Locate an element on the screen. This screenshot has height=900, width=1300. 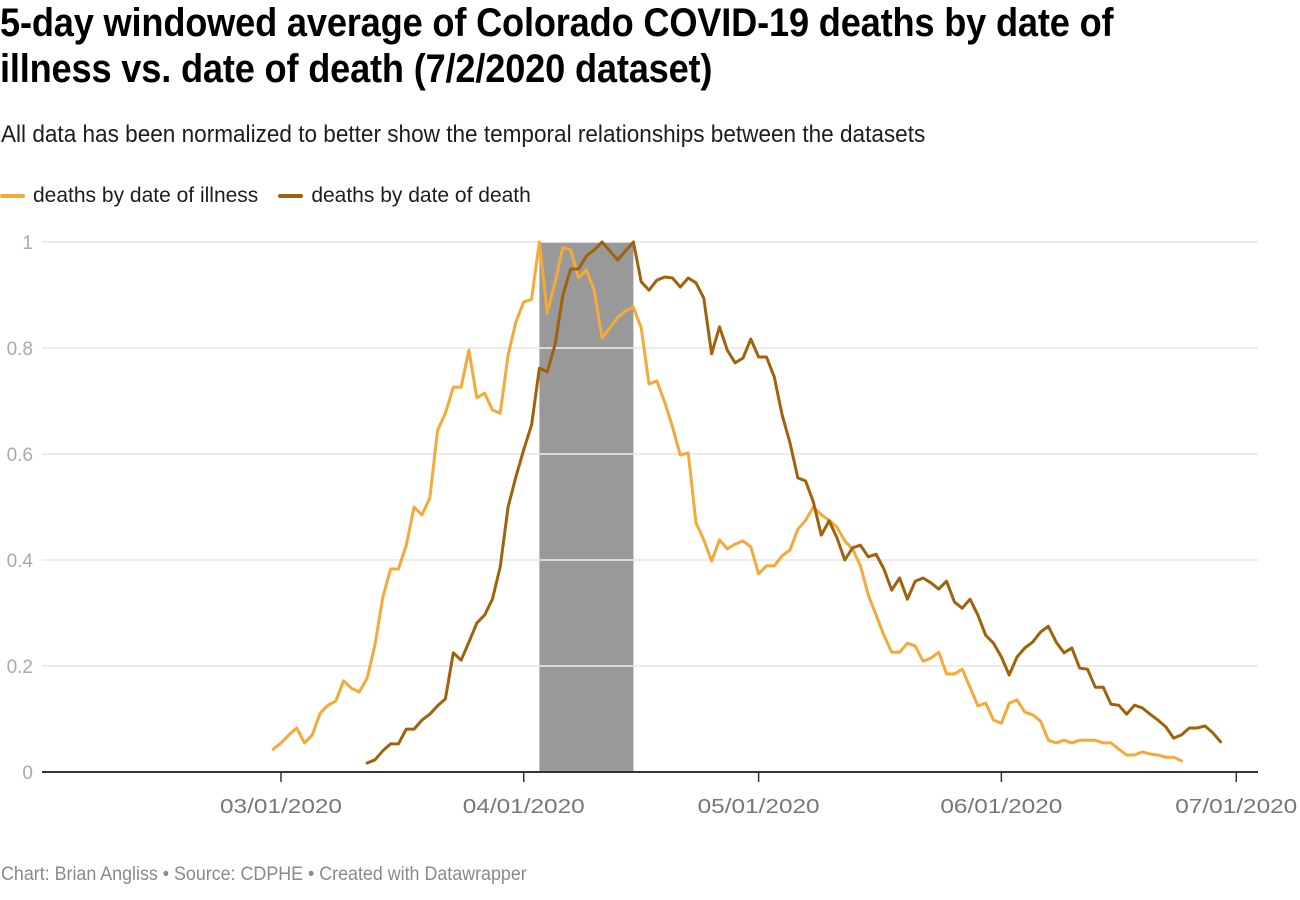
legend-label-illness: deaths by date of illness is located at coordinates (146, 195).